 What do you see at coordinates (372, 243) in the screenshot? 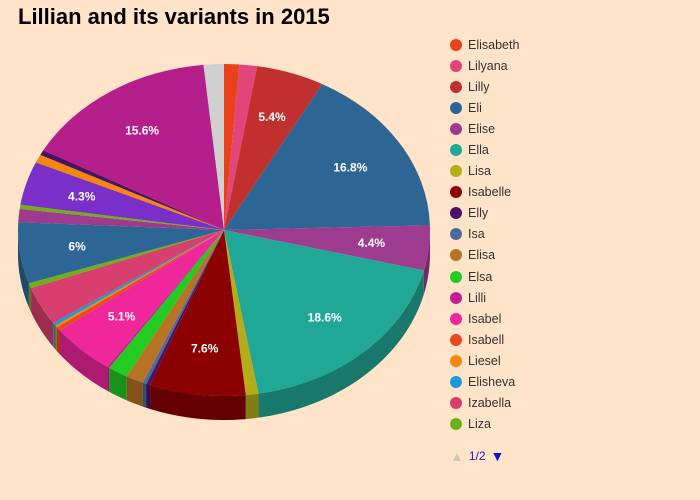
I see `pie-label-elise-4: 4.4%` at bounding box center [372, 243].